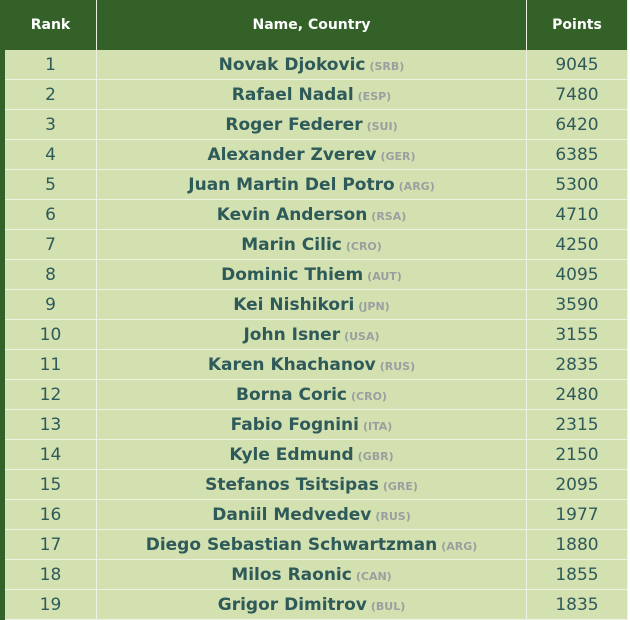 The height and width of the screenshot is (620, 630). What do you see at coordinates (577, 214) in the screenshot?
I see `points-cell: 4710` at bounding box center [577, 214].